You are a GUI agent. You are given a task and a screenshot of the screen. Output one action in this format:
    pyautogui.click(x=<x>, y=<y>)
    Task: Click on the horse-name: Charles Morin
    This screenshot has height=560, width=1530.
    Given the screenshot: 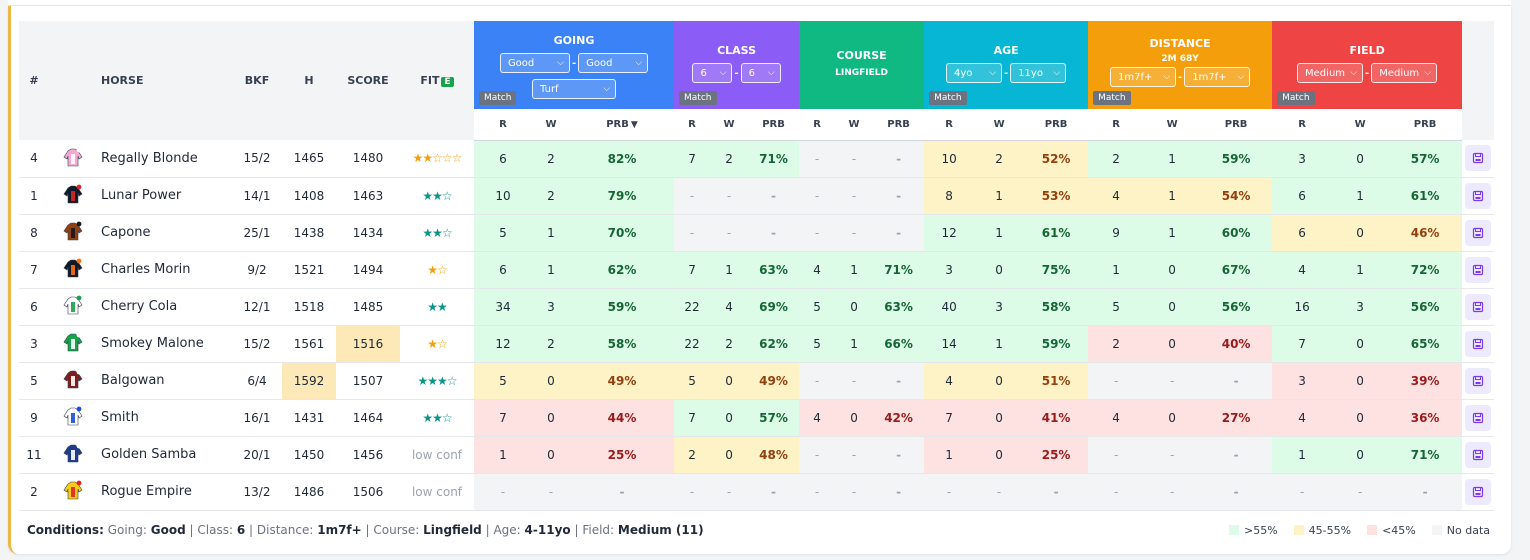 What is the action you would take?
    pyautogui.click(x=146, y=269)
    